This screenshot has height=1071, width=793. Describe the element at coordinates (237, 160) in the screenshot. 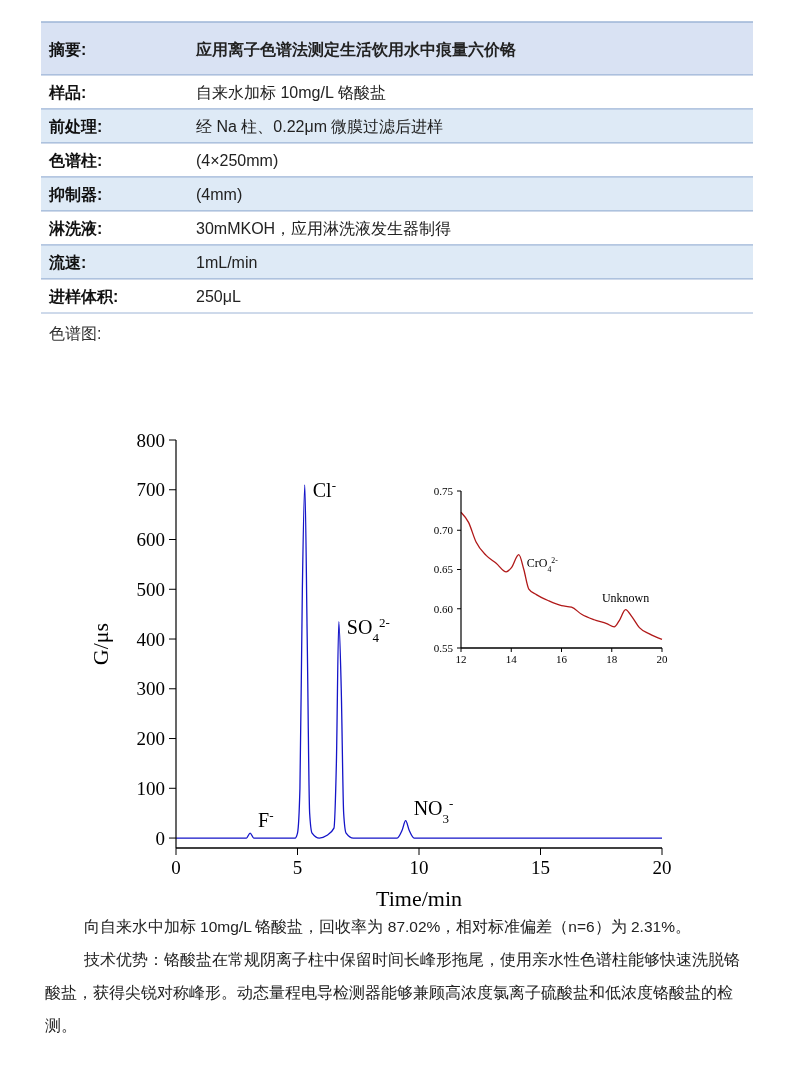

I see `text: (4×250mm)` at that location.